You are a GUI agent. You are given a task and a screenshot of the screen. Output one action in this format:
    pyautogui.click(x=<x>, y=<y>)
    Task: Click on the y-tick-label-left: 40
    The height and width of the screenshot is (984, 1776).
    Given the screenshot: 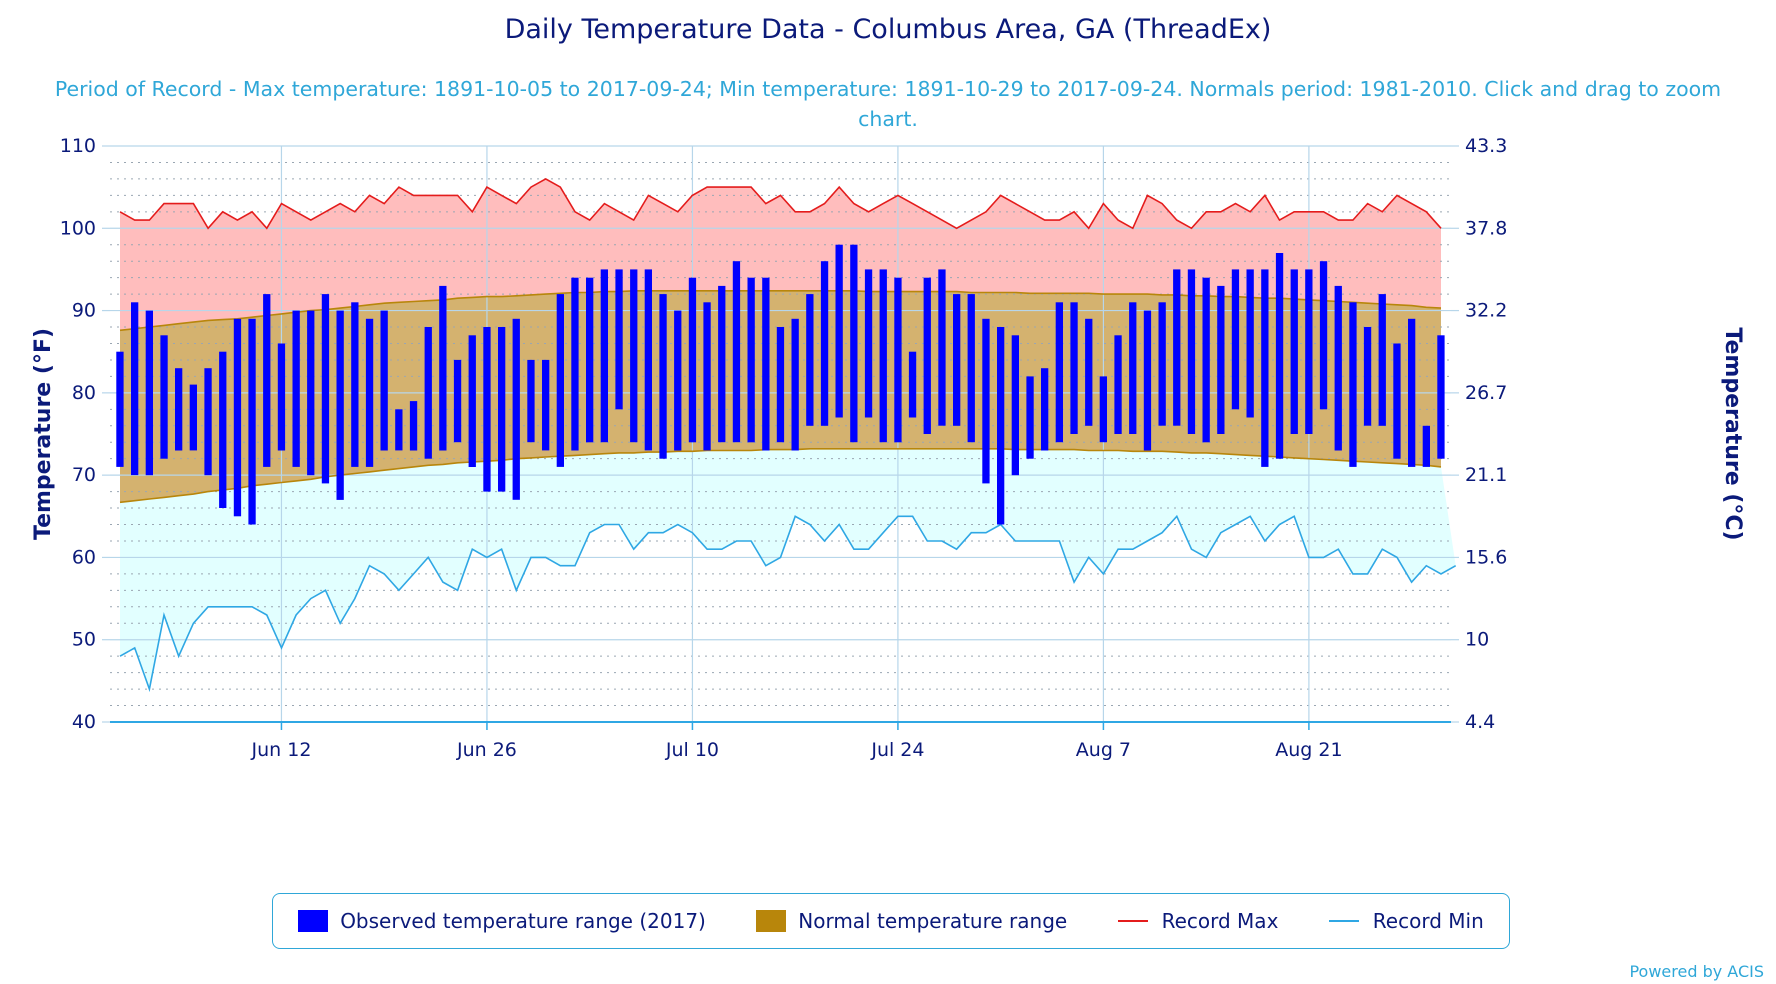 What is the action you would take?
    pyautogui.click(x=84, y=722)
    